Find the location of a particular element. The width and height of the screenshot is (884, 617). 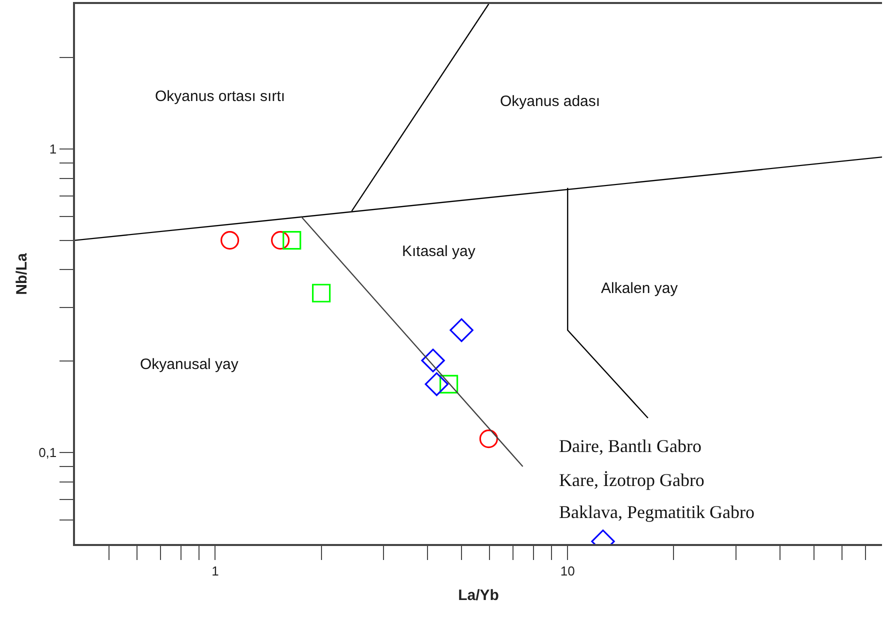

y-axis-title: Nb/La is located at coordinates (21, 273).